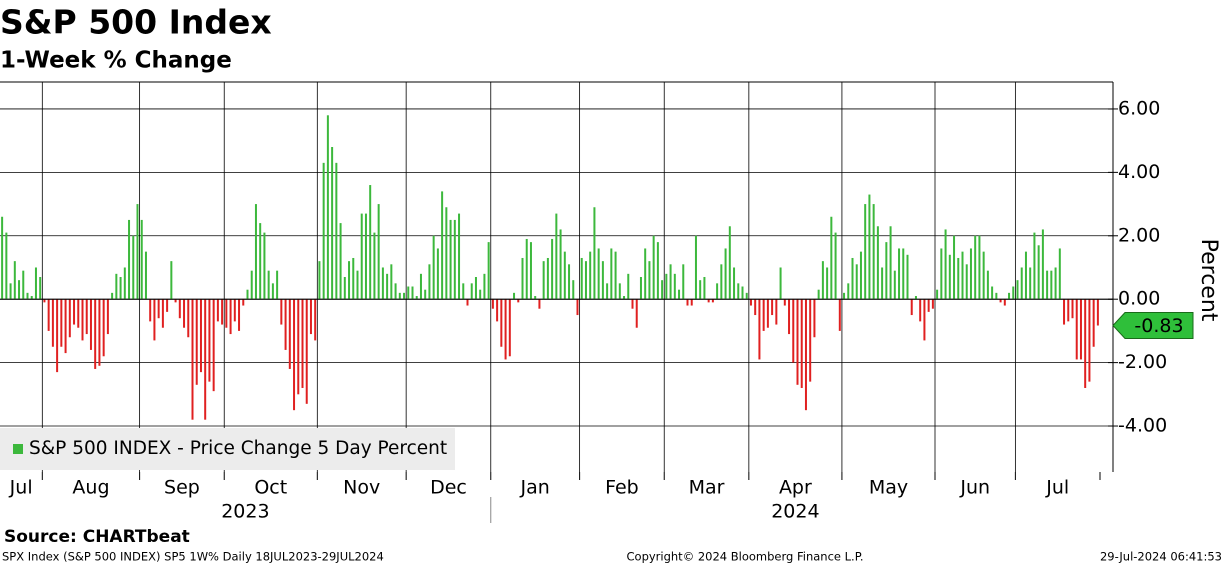 The width and height of the screenshot is (1224, 566). Describe the element at coordinates (361, 488) in the screenshot. I see `x-tick-label: Nov` at that location.